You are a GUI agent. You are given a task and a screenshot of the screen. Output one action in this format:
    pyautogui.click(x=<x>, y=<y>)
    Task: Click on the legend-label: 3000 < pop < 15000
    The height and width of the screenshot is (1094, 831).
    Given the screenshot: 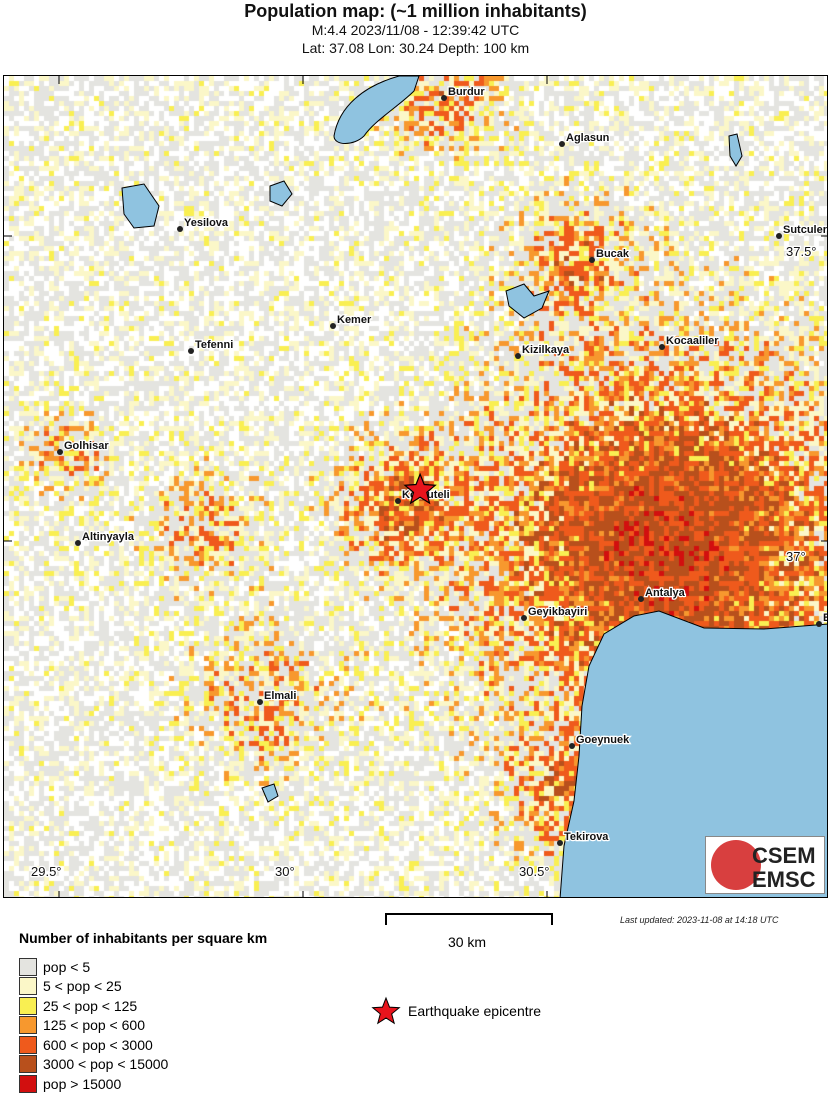 What is the action you would take?
    pyautogui.click(x=106, y=1064)
    